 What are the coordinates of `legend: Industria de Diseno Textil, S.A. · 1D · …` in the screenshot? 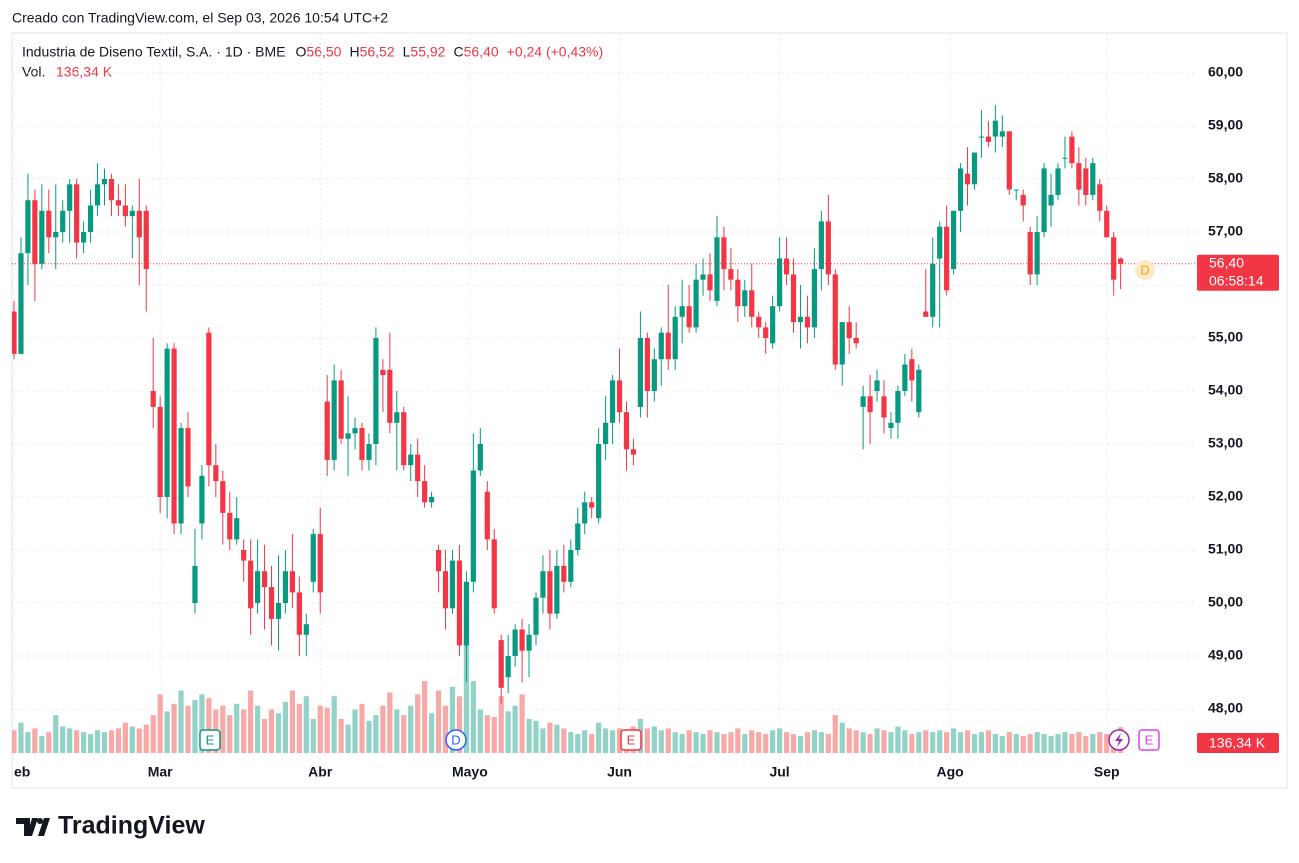 It's located at (312, 62).